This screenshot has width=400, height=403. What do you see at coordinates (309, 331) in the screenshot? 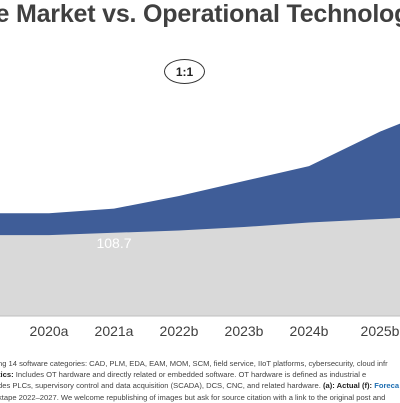
I see `x-tick-label-2024b: 2024b` at bounding box center [309, 331].